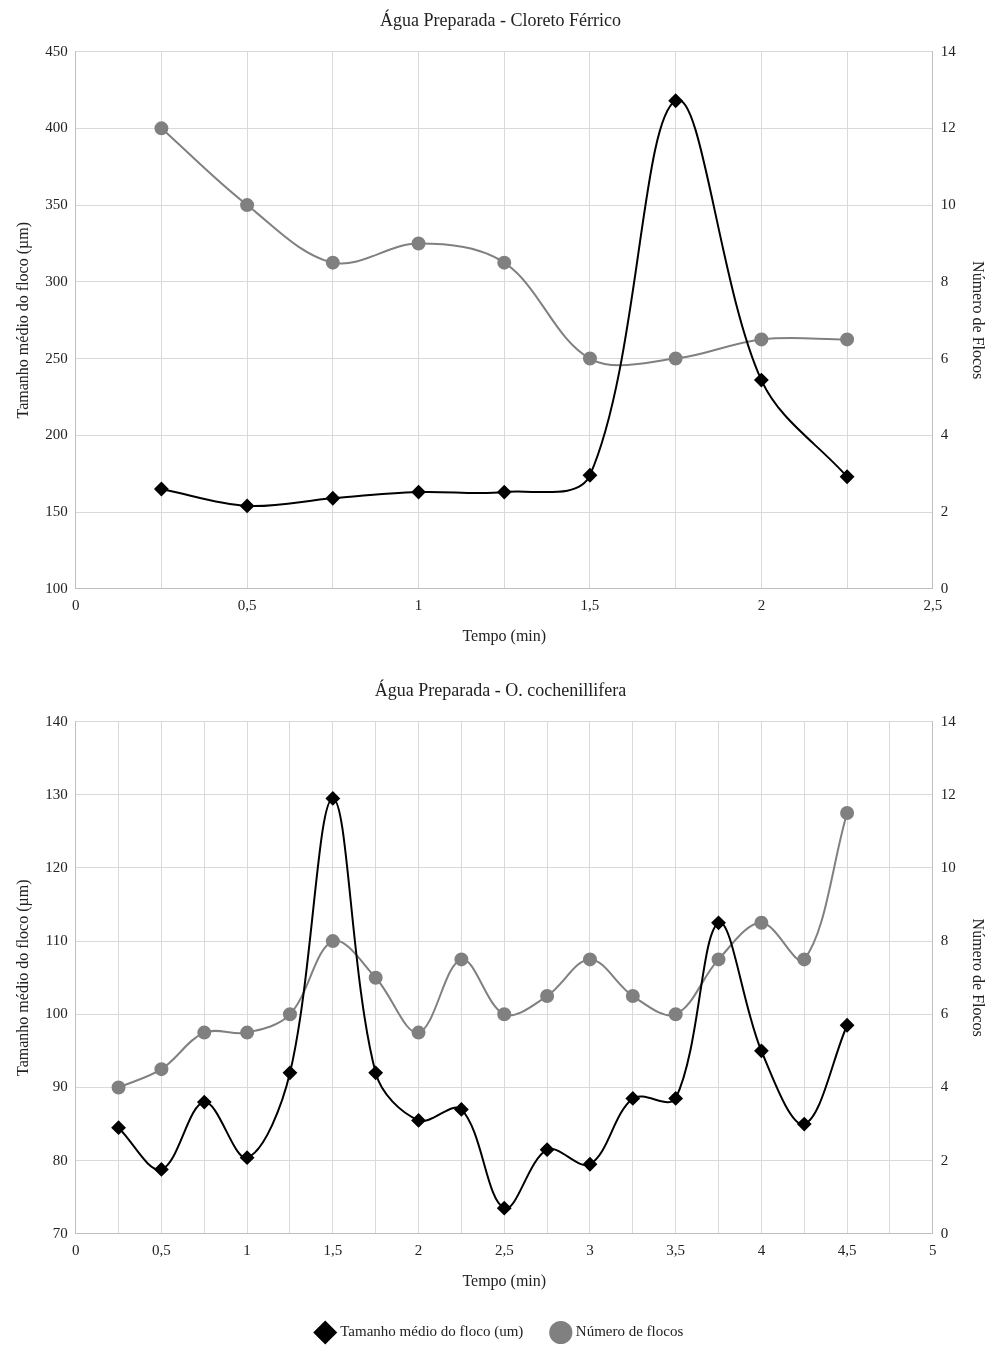  I want to click on x-tick-label: 4,5, so click(847, 1249).